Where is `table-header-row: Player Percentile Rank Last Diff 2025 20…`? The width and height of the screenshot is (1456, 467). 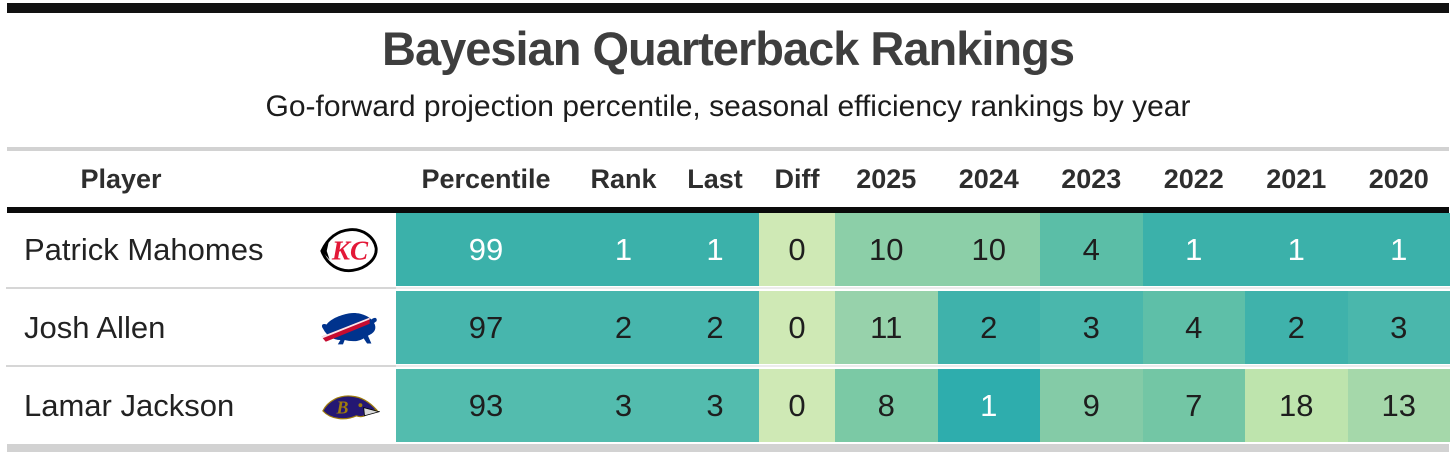 table-header-row: Player Percentile Rank Last Diff 2025 20… is located at coordinates (728, 179).